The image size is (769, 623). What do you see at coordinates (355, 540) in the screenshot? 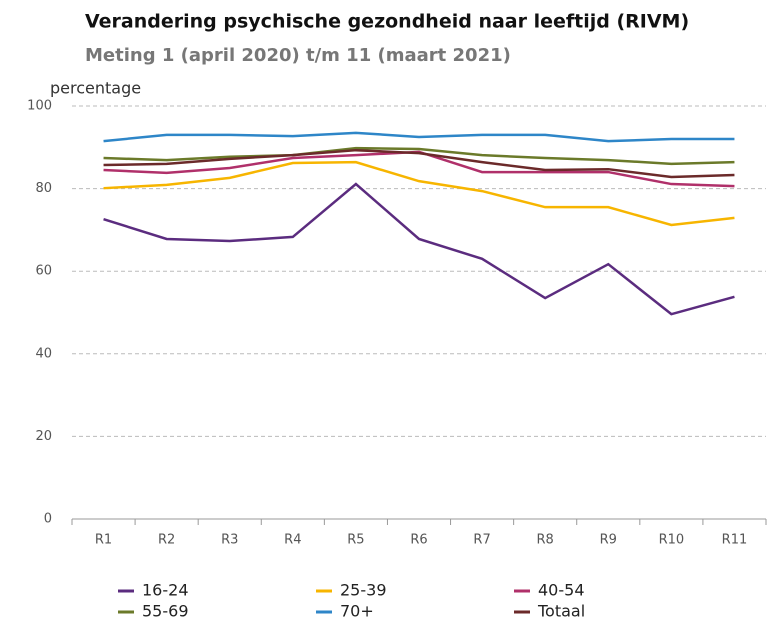
I see `x-tick-label: R5` at bounding box center [355, 540].